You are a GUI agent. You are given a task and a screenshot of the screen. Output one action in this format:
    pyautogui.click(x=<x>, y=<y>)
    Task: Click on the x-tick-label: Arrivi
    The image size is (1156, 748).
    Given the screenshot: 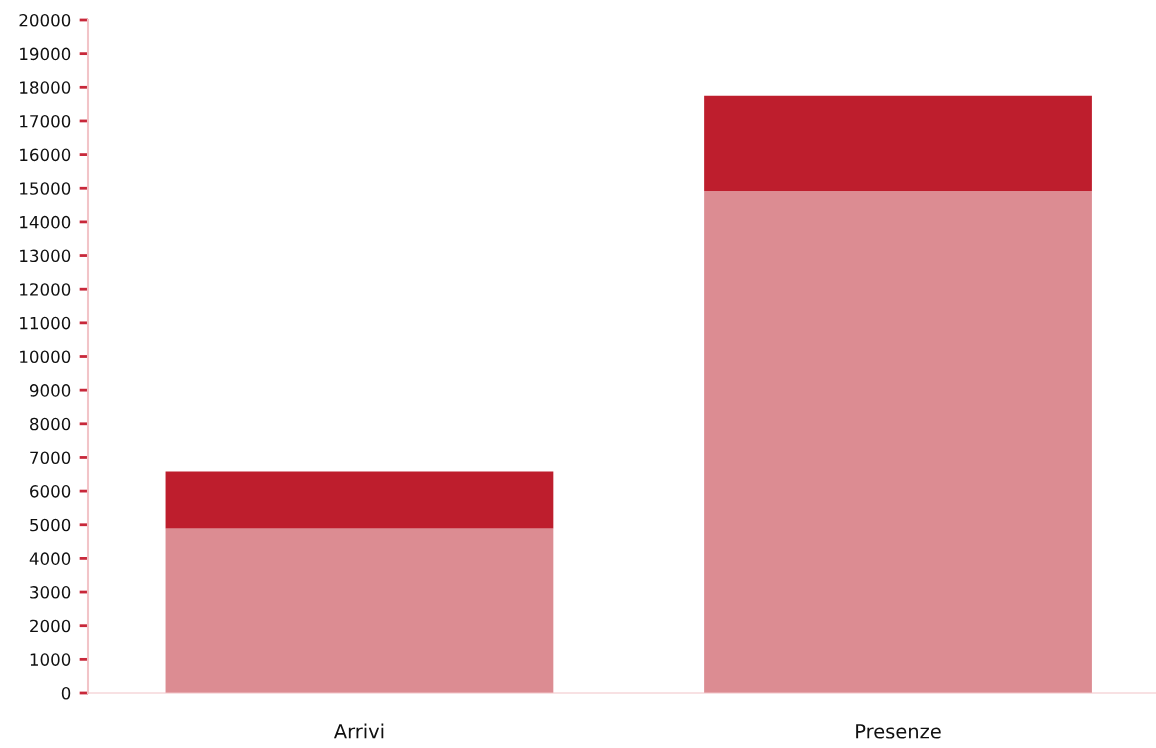 What is the action you would take?
    pyautogui.click(x=358, y=731)
    